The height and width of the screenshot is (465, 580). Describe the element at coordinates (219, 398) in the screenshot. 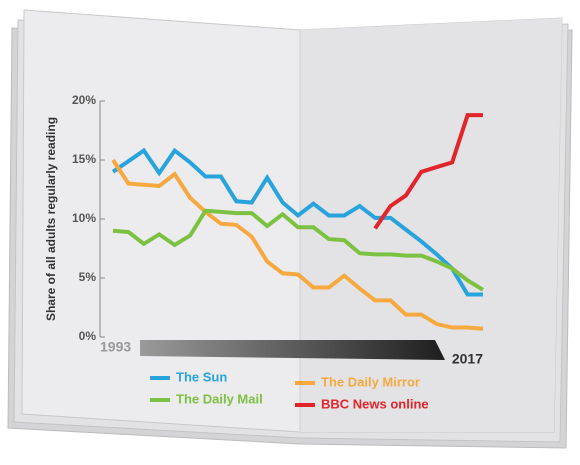

I see `legend-label: The Daily Mail` at that location.